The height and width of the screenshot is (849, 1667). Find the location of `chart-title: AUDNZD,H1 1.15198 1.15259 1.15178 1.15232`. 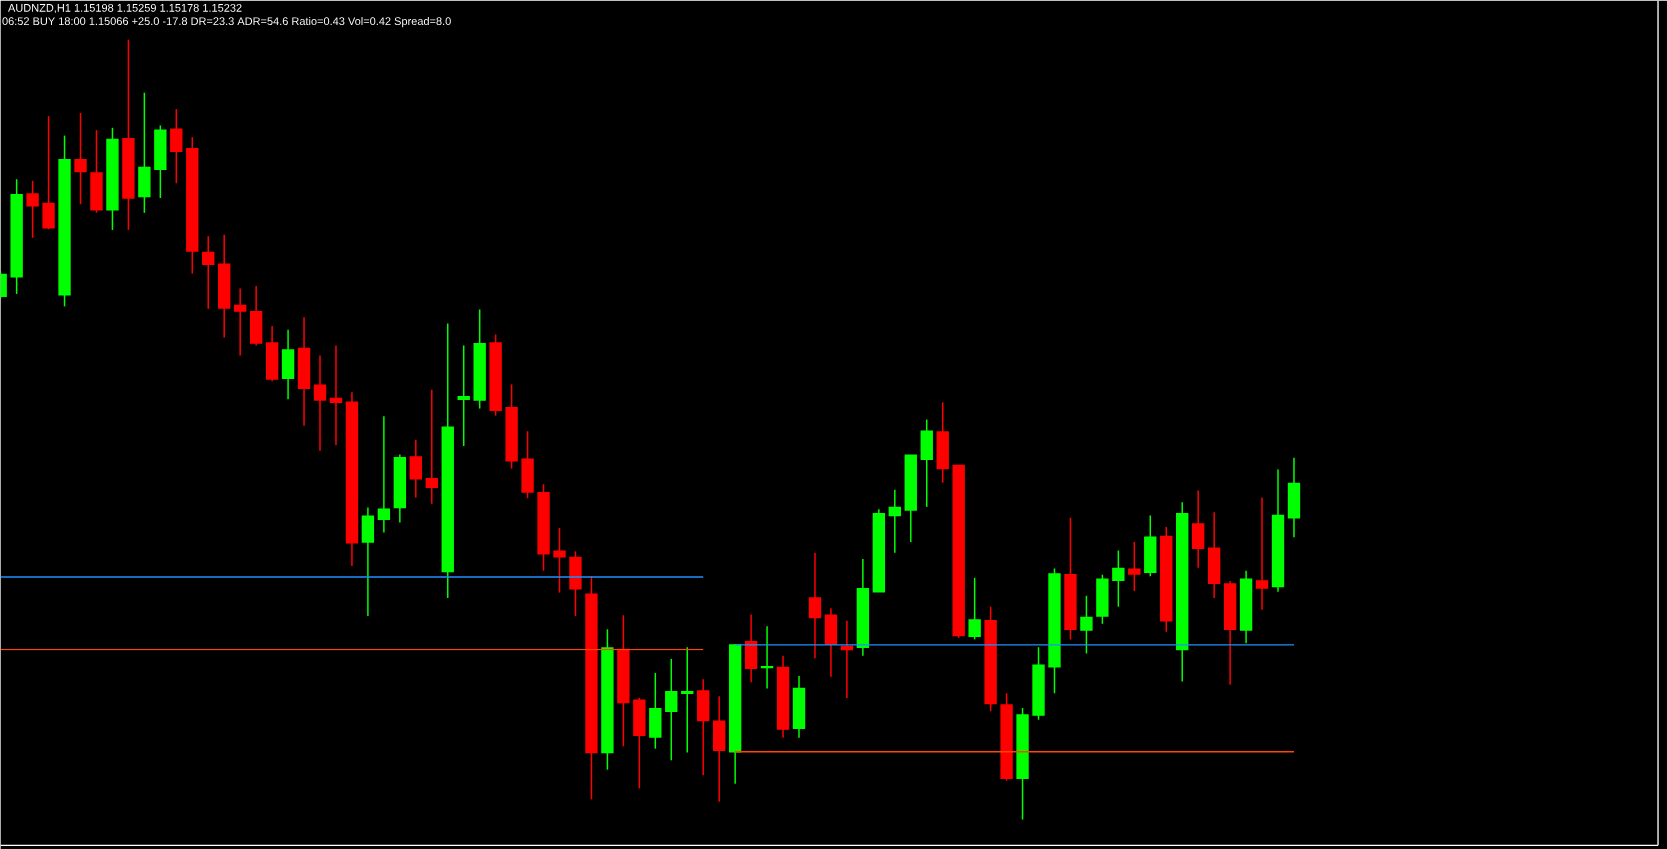

chart-title: AUDNZD,H1 1.15198 1.15259 1.15178 1.15232 is located at coordinates (125, 8).